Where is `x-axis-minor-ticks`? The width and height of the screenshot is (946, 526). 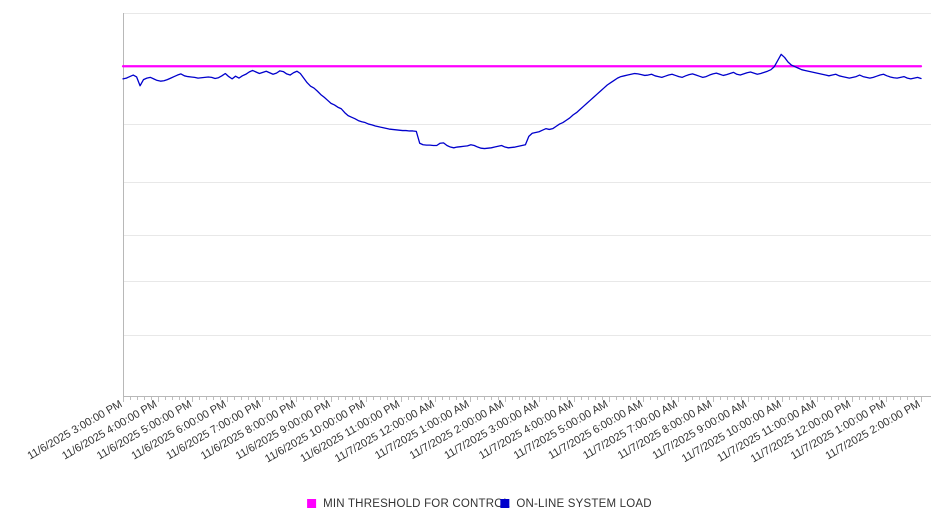 x-axis-minor-ticks is located at coordinates (522, 399).